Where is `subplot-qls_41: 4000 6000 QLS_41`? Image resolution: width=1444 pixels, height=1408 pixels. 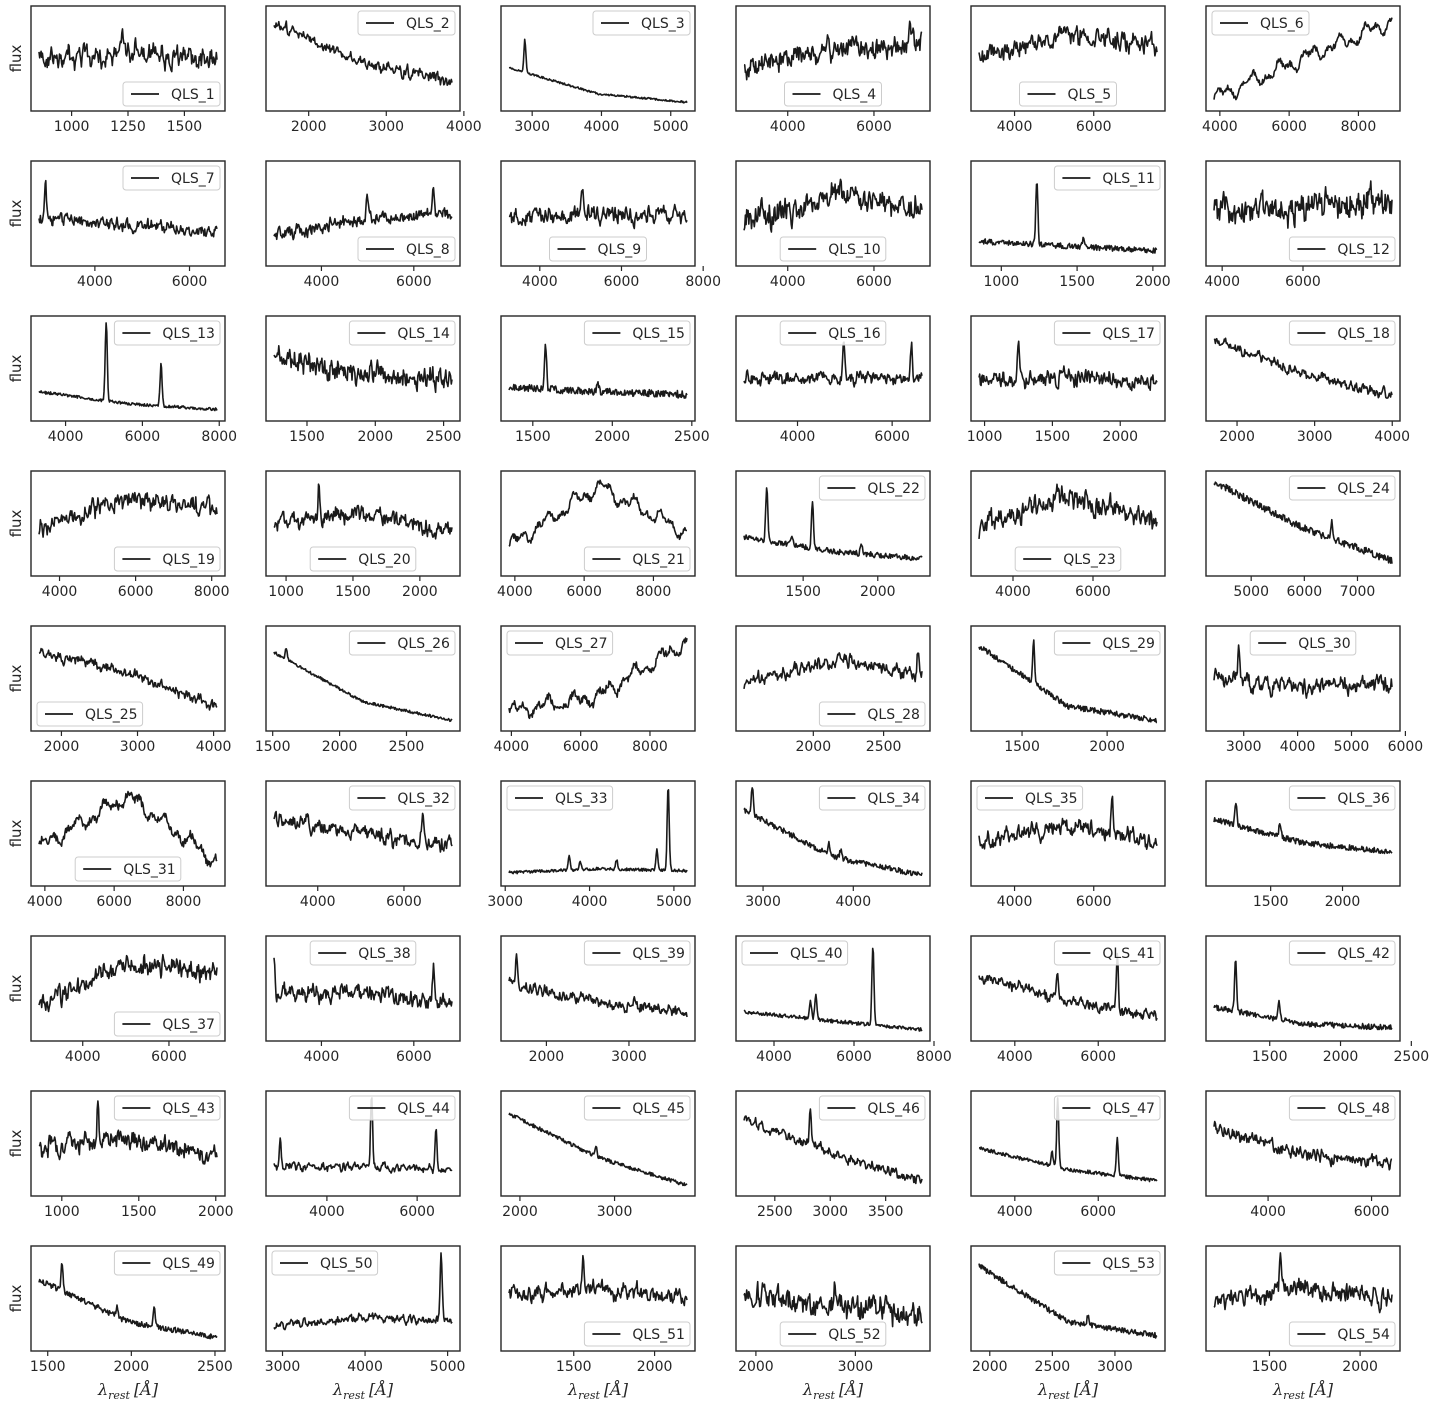
subplot-qls_41: 4000 6000 QLS_41 is located at coordinates (1068, 1000).